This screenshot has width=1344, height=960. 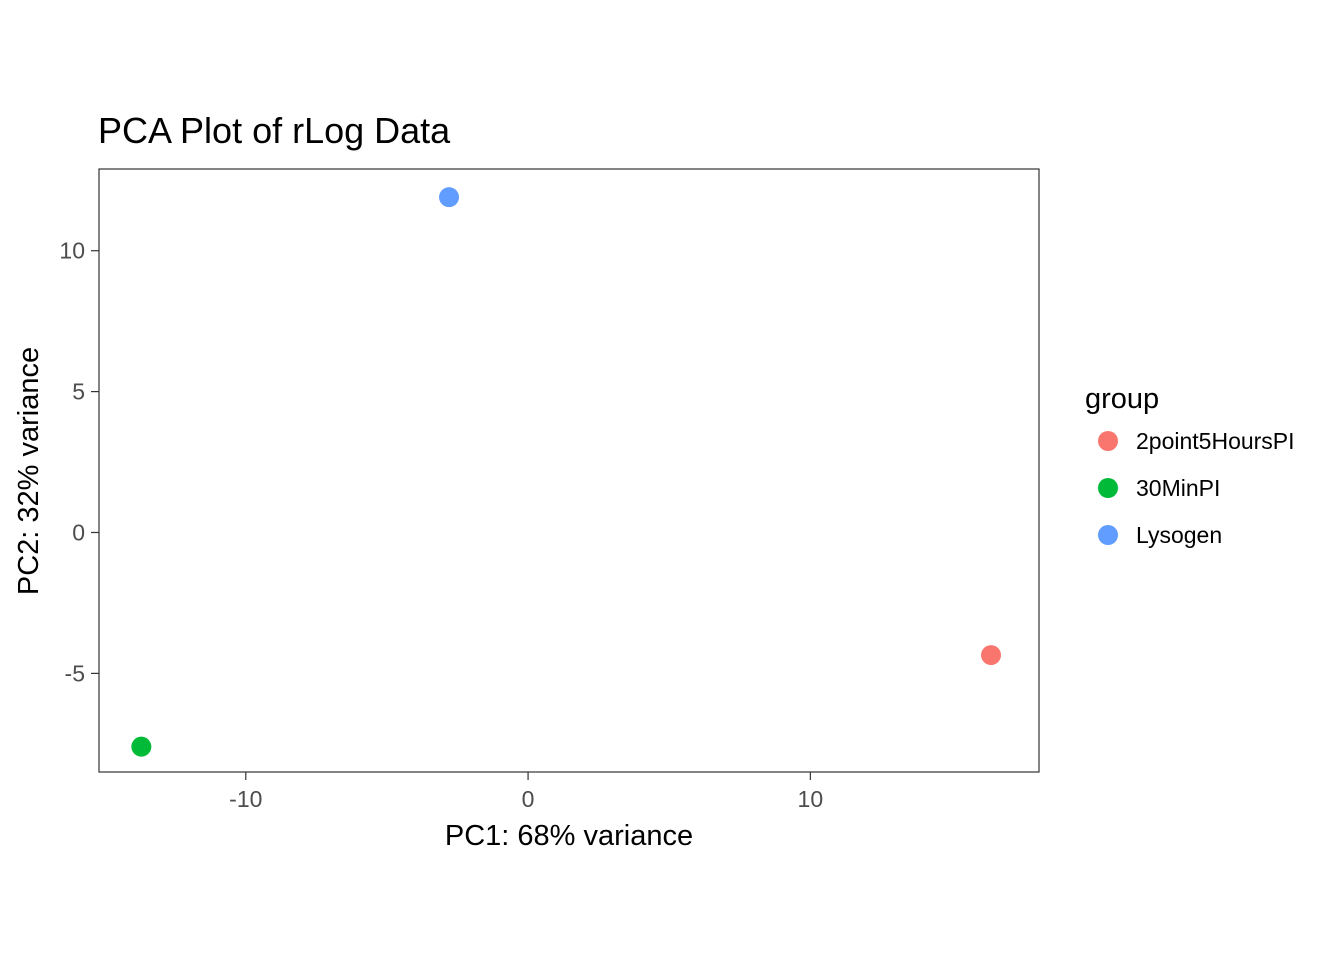 What do you see at coordinates (1178, 488) in the screenshot?
I see `legend-label: 30MinPI` at bounding box center [1178, 488].